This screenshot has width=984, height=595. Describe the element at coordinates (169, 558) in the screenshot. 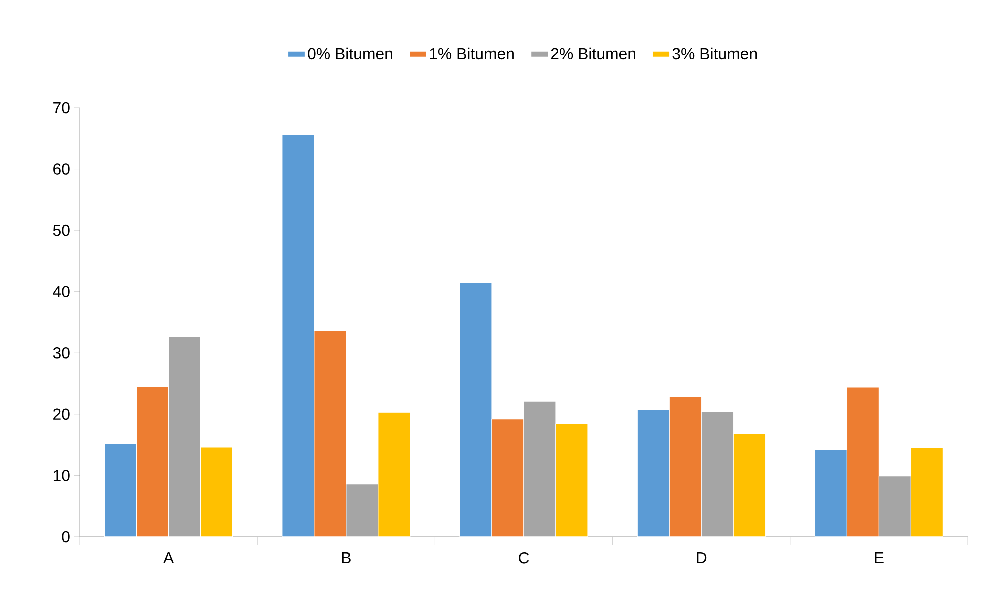

I see `x-tick-label: A` at that location.